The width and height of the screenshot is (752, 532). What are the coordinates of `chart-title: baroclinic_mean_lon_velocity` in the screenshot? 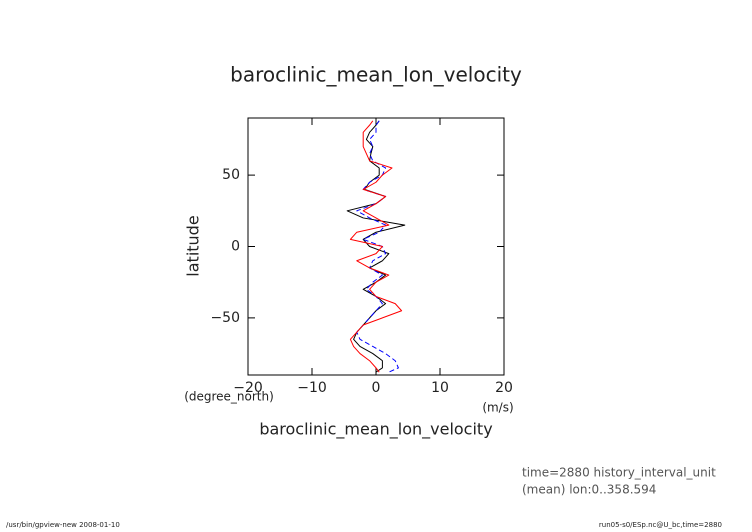 It's located at (376, 75).